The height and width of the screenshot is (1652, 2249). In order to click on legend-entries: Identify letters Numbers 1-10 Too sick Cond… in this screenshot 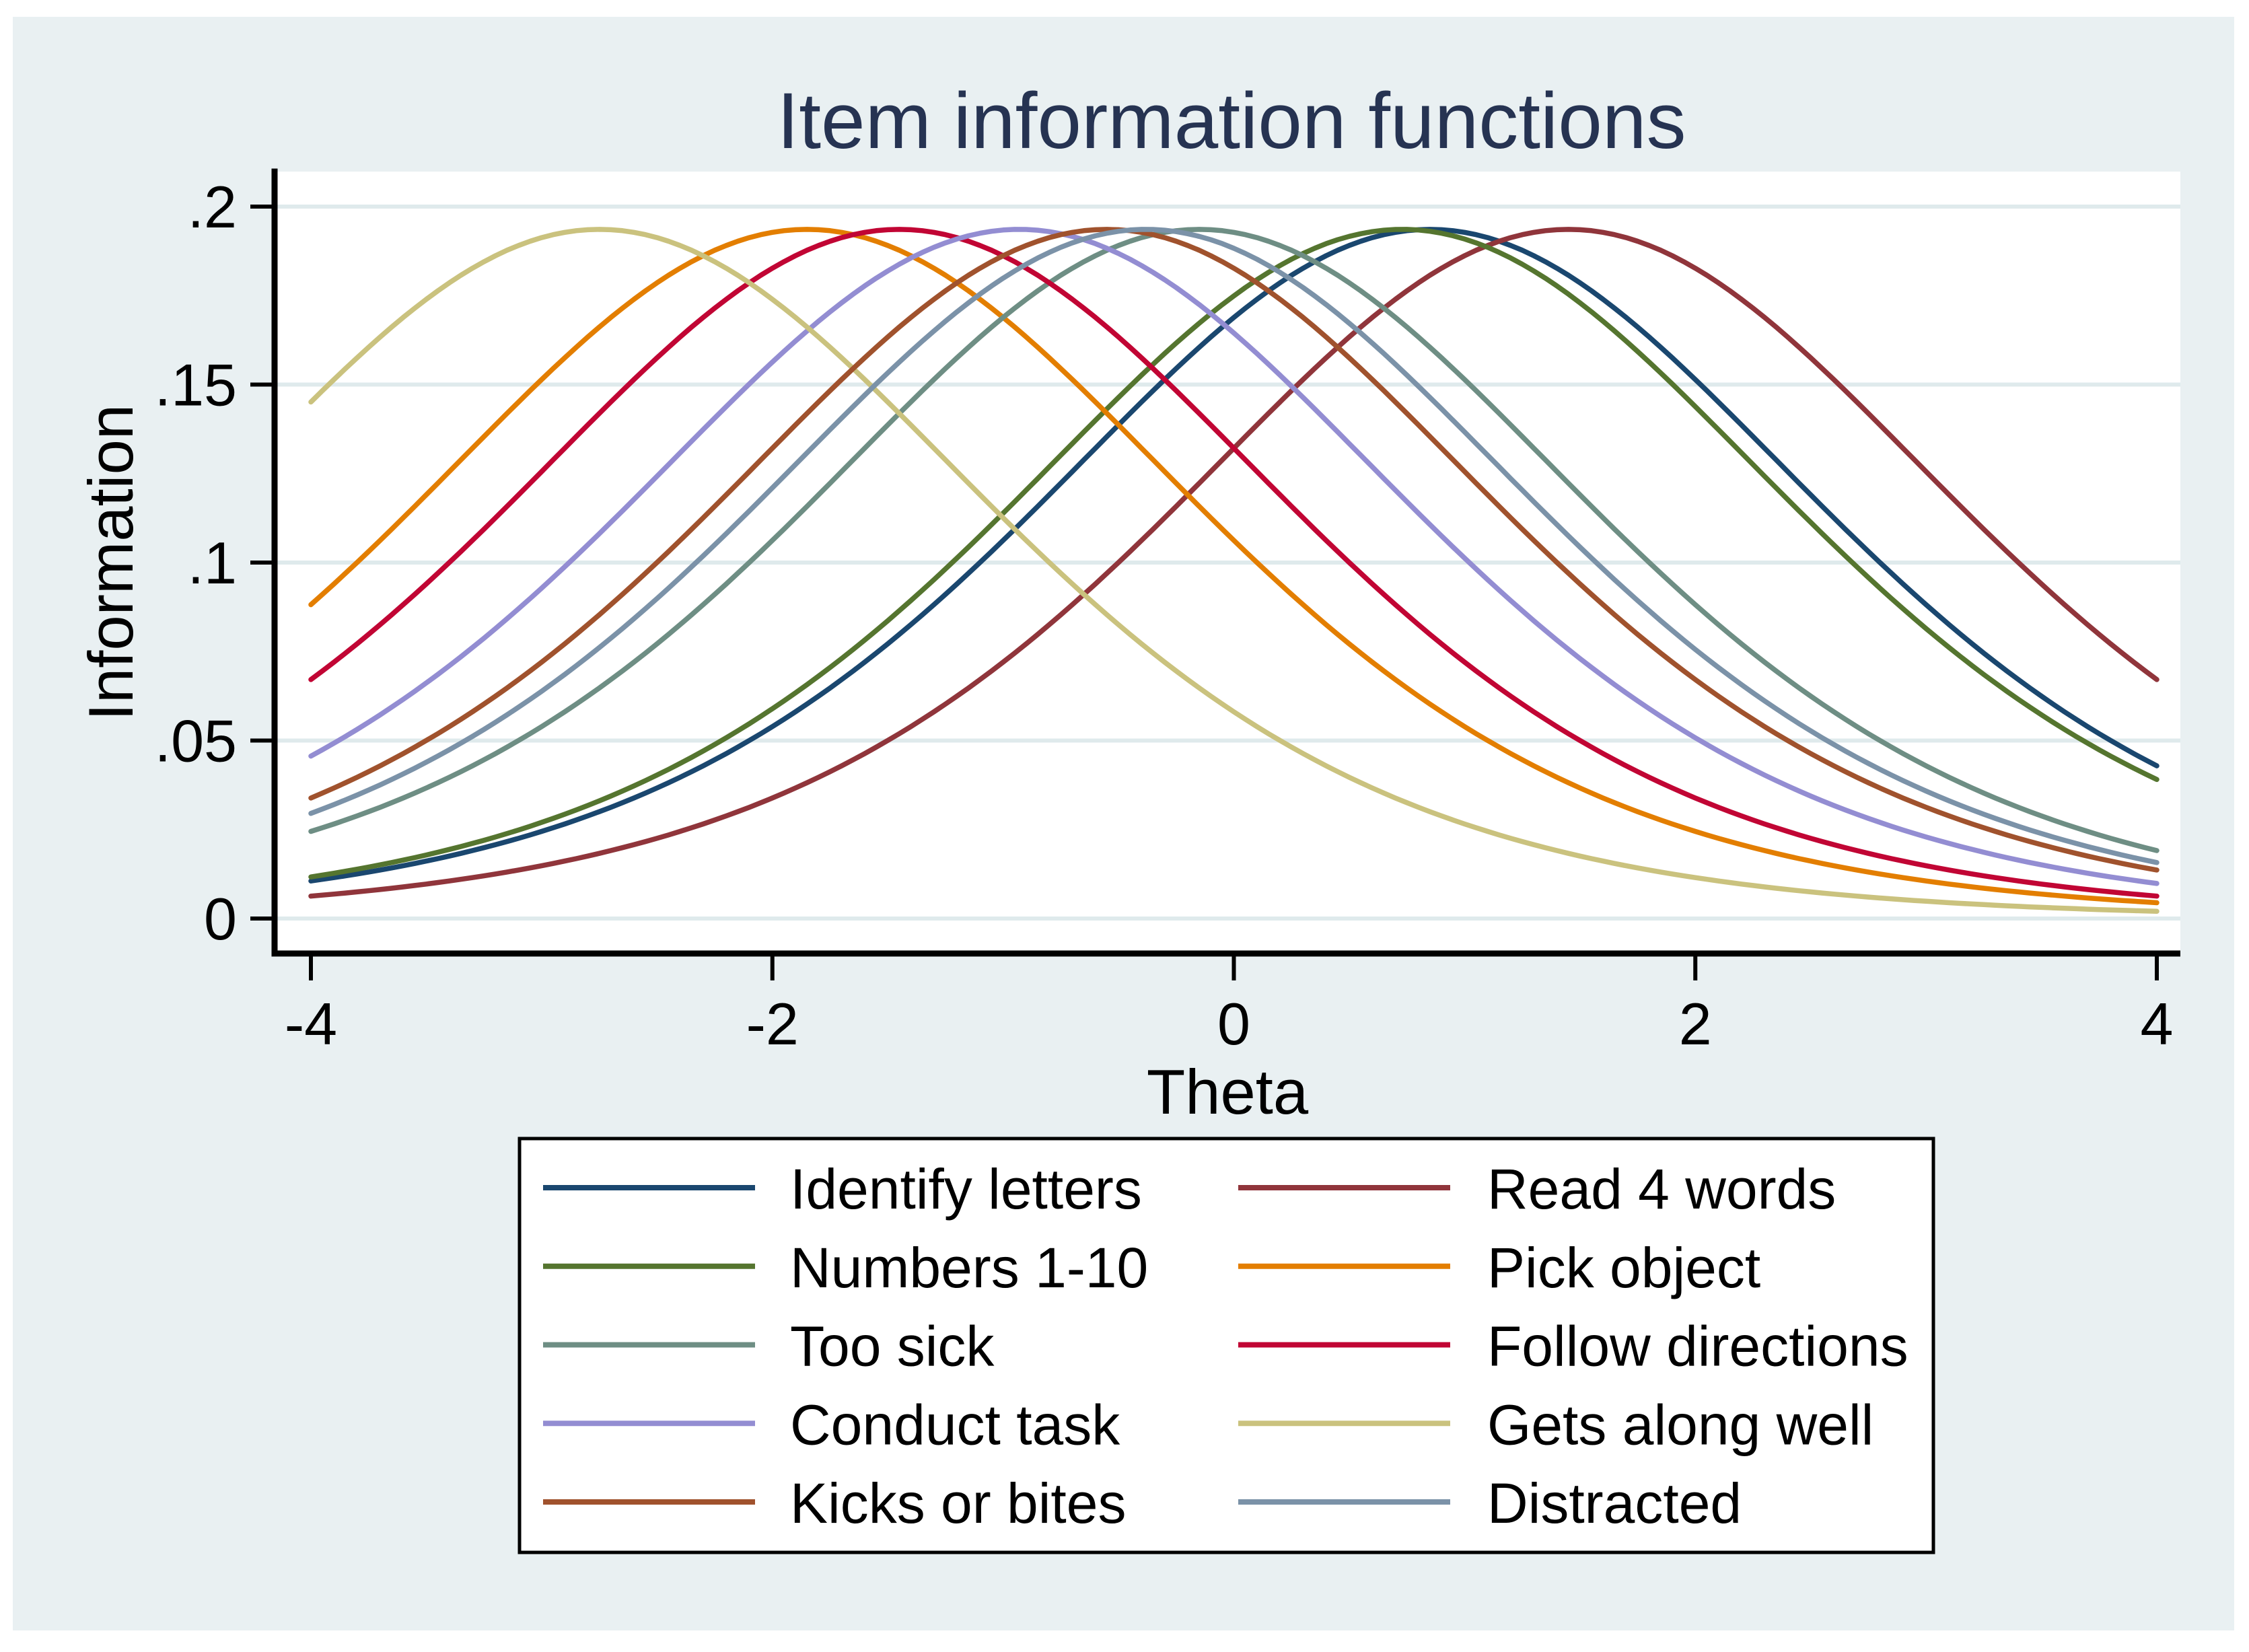, I will do `click(1225, 1346)`.